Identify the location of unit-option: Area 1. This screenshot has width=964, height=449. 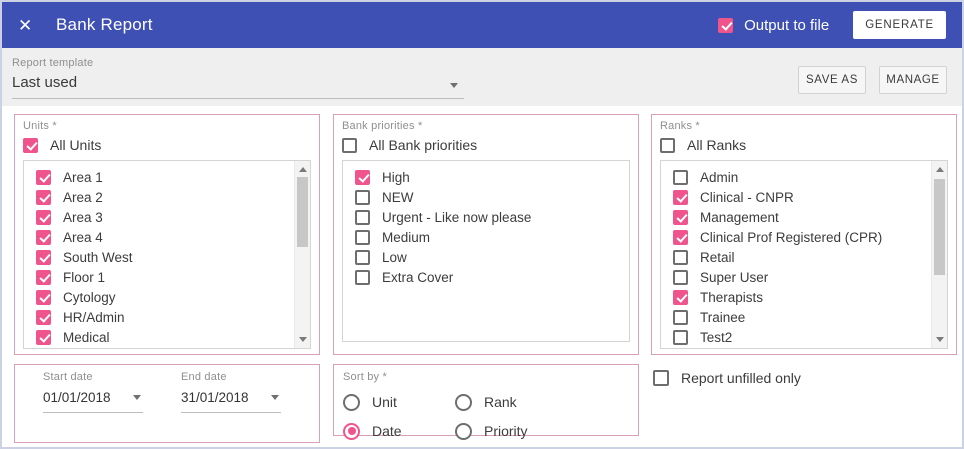
(162, 177).